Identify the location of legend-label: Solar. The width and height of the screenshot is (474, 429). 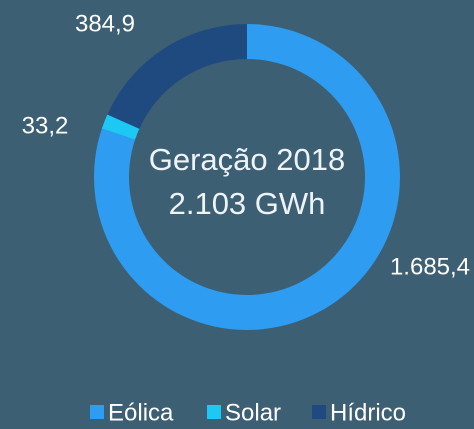
(253, 412).